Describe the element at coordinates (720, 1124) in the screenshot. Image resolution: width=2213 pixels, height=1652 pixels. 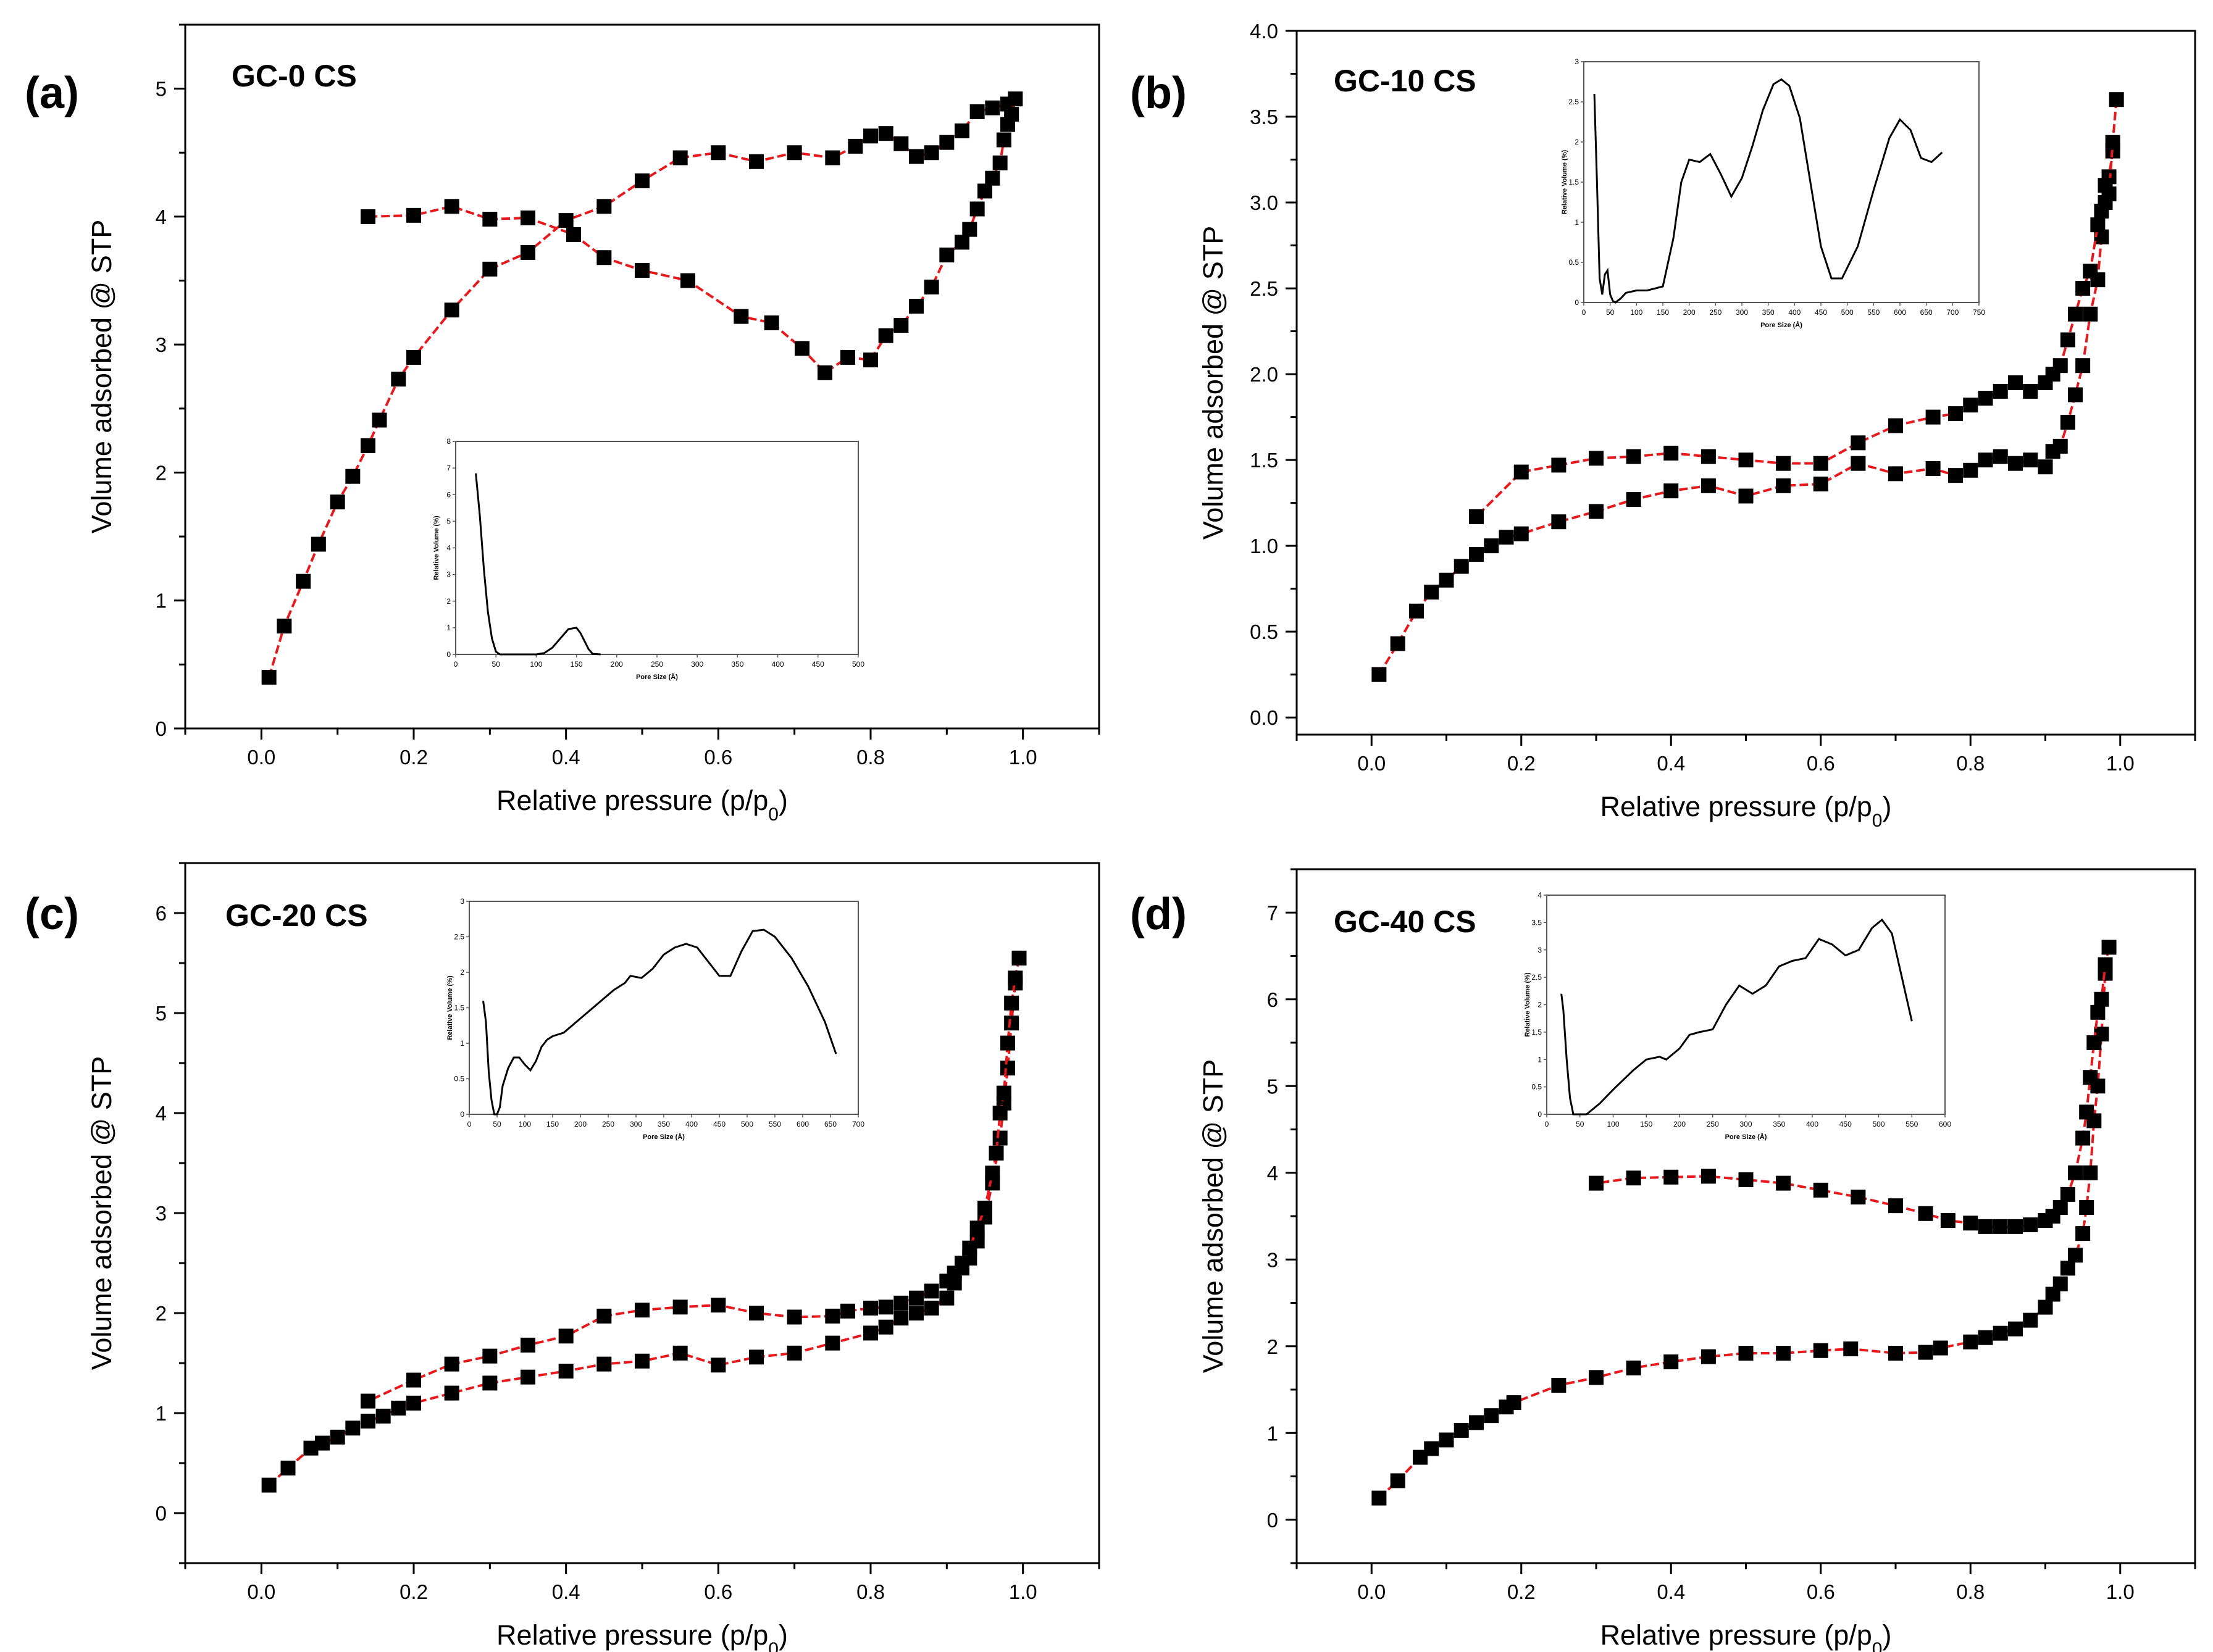
I see `inset-x-tick-label: 450` at that location.